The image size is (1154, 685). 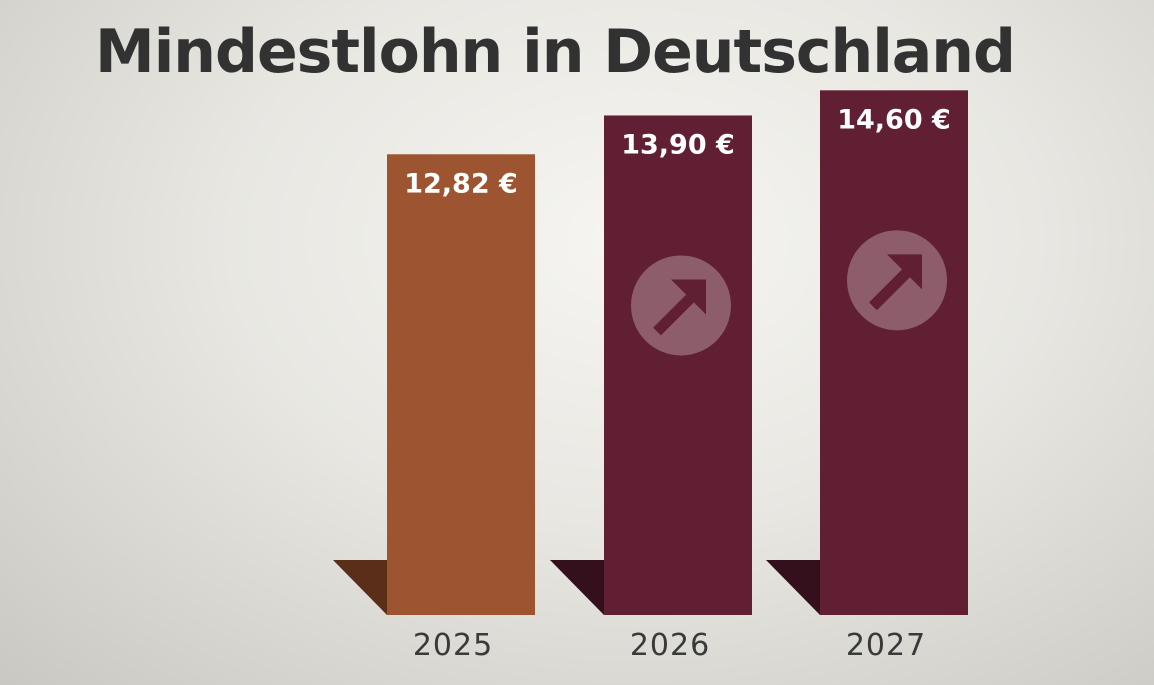 What do you see at coordinates (670, 645) in the screenshot?
I see `x-tick-label: 2026` at bounding box center [670, 645].